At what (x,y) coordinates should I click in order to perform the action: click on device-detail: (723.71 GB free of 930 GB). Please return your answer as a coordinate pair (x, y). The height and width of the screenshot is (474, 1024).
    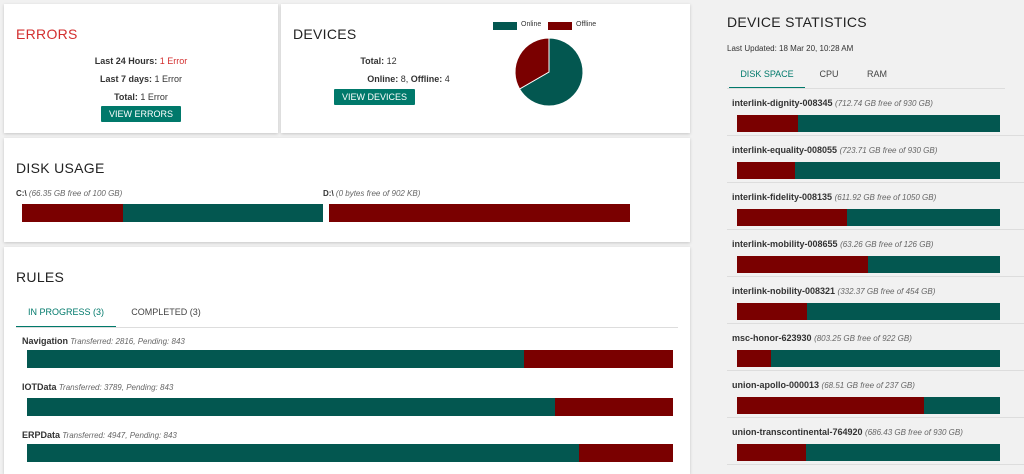
    Looking at the image, I should click on (888, 150).